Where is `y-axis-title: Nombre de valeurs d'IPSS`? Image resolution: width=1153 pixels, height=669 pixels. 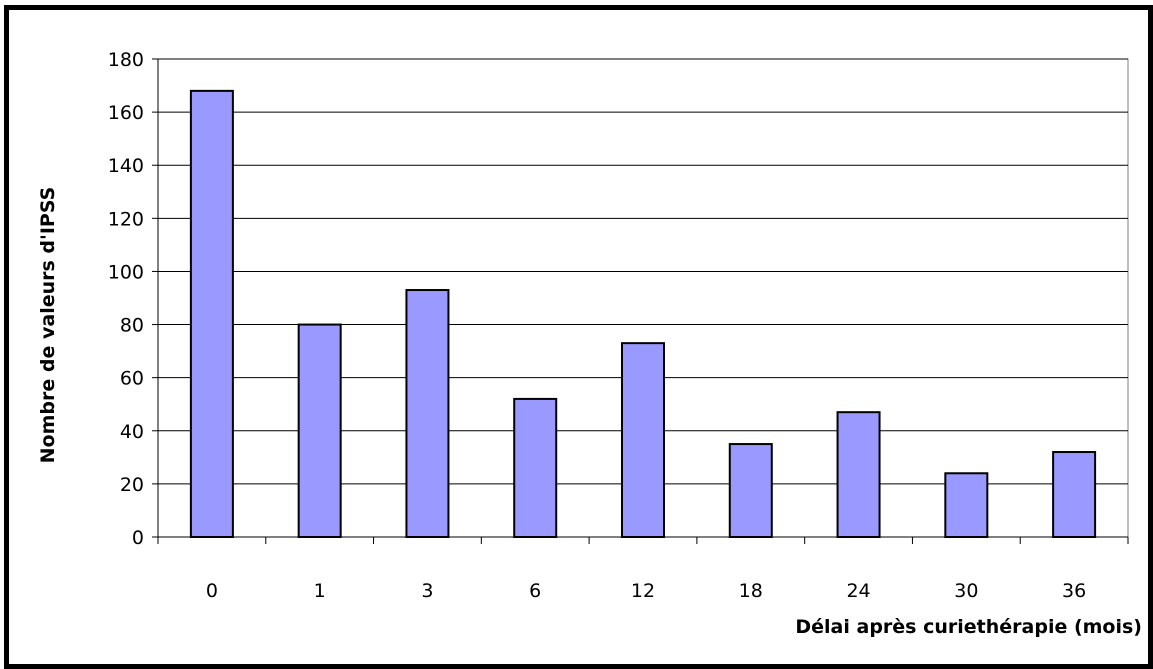 y-axis-title: Nombre de valeurs d'IPSS is located at coordinates (48, 325).